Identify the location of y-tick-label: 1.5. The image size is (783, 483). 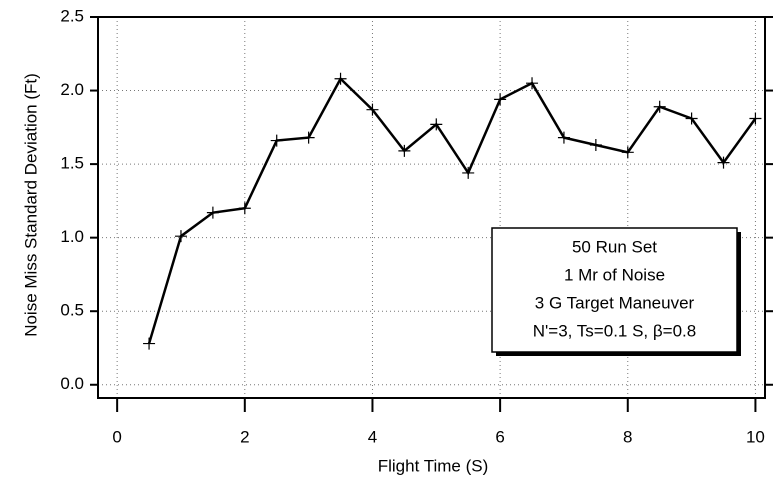
(72, 163).